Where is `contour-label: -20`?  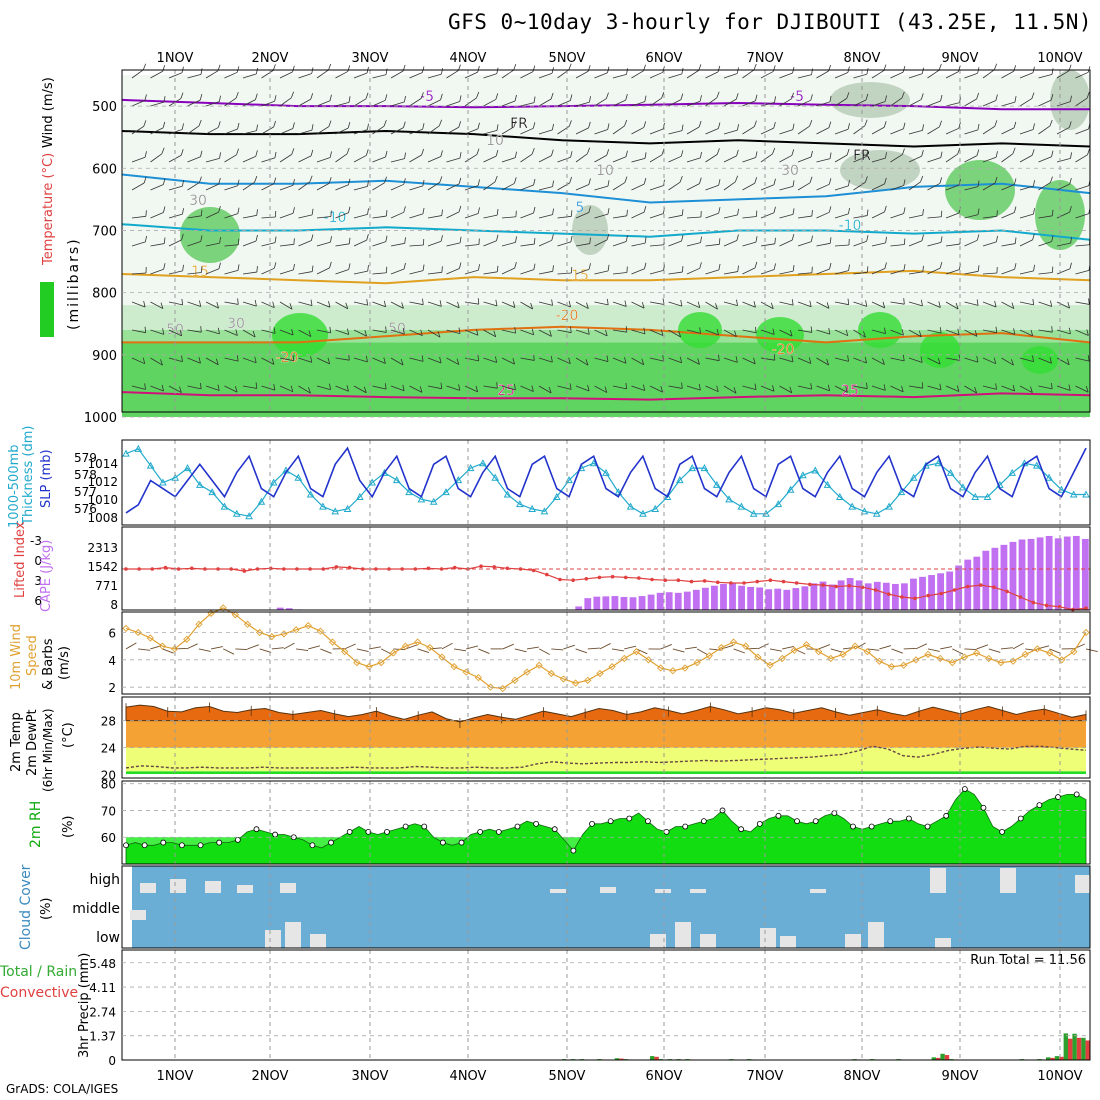
contour-label: -20 is located at coordinates (567, 316).